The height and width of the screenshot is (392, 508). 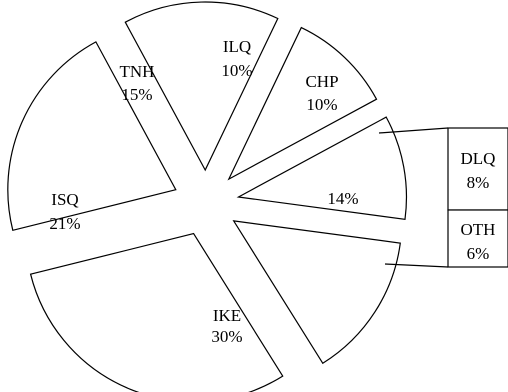 What do you see at coordinates (321, 81) in the screenshot?
I see `slice-label-chp: CHP` at bounding box center [321, 81].